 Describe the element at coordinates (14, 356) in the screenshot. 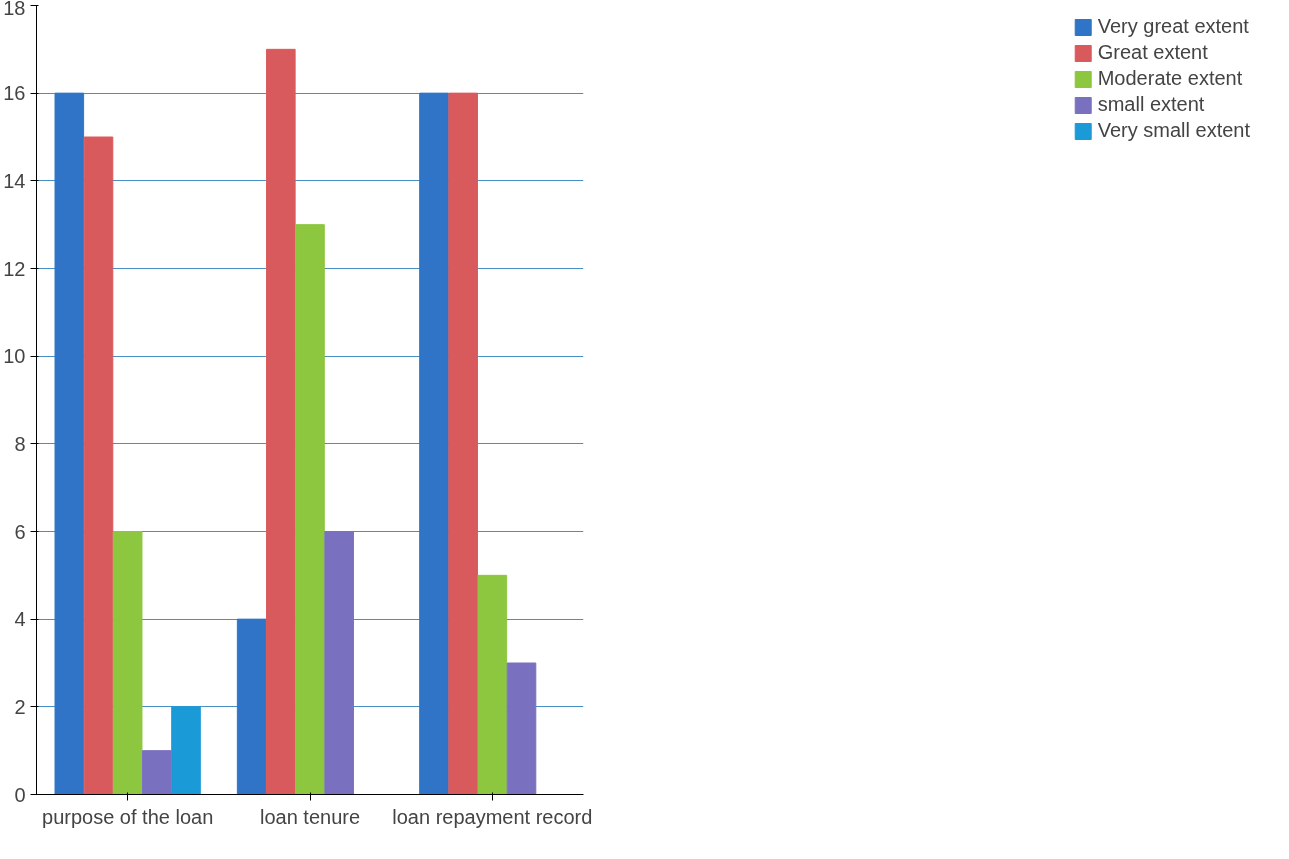

I see `y-tick-label: 10` at that location.